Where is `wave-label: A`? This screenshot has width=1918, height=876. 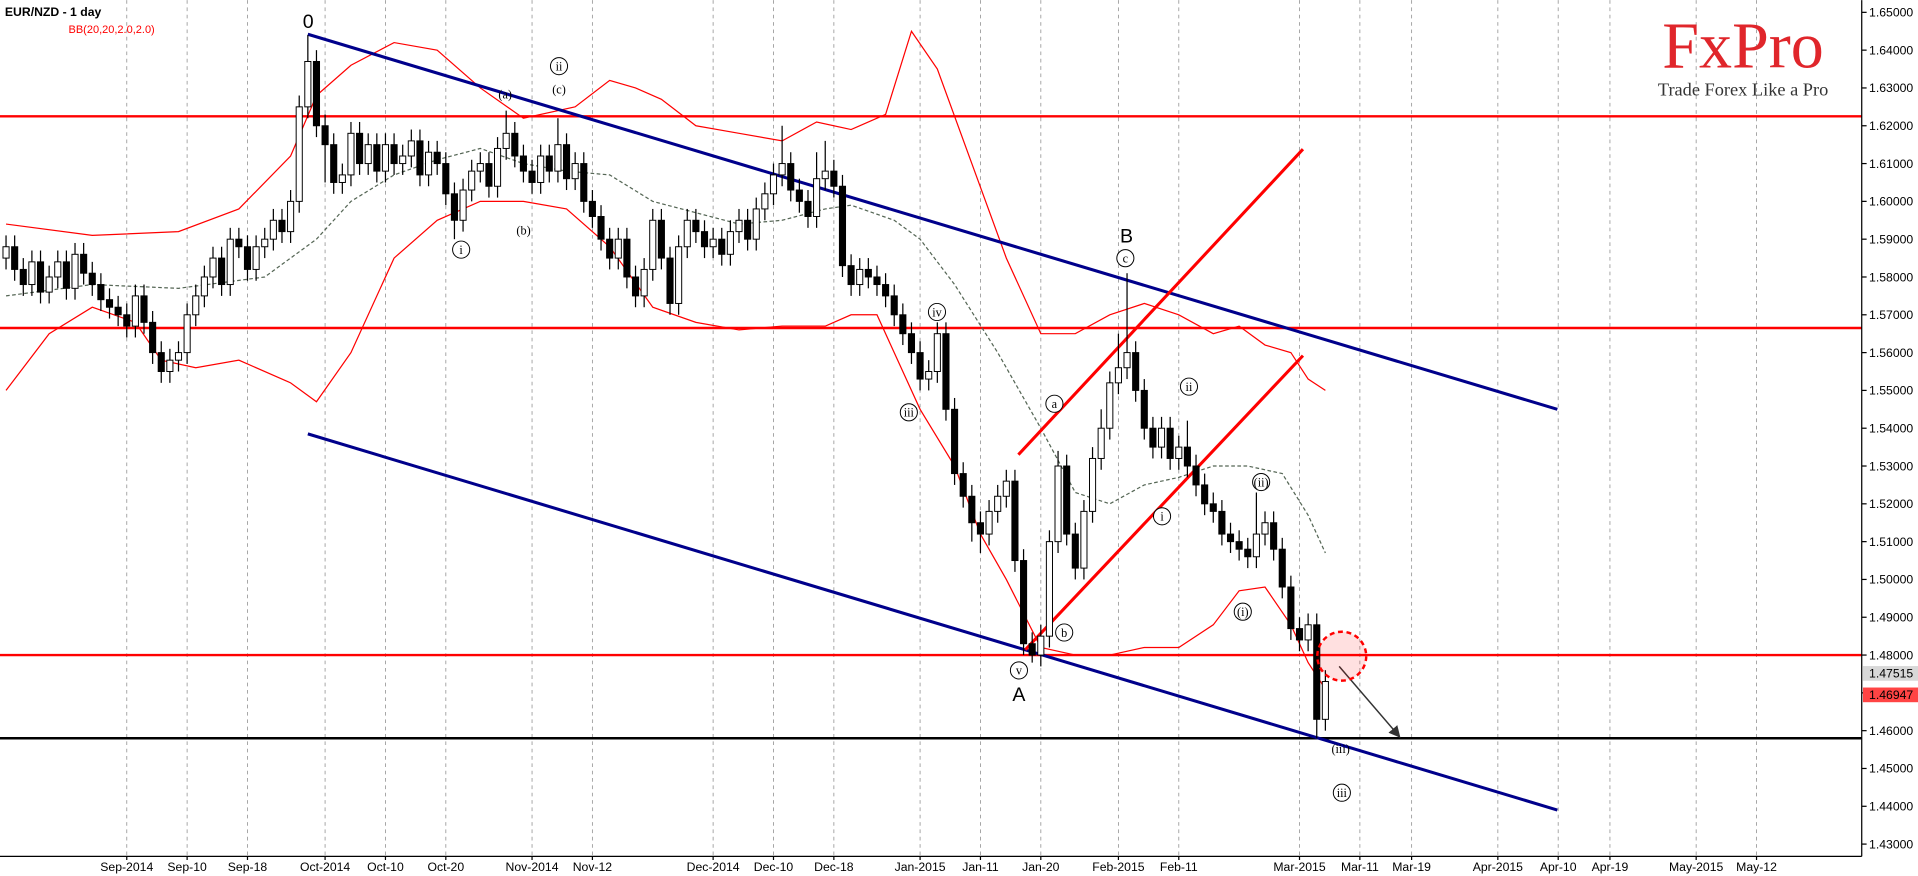 wave-label: A is located at coordinates (1019, 695).